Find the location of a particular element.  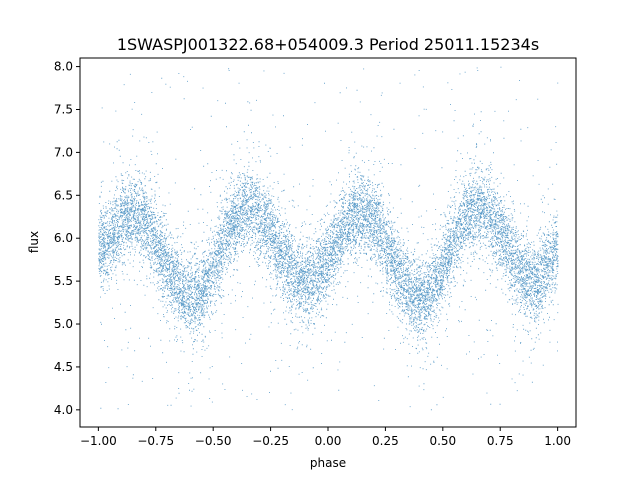

x-tick-label: 1.00 is located at coordinates (557, 441).